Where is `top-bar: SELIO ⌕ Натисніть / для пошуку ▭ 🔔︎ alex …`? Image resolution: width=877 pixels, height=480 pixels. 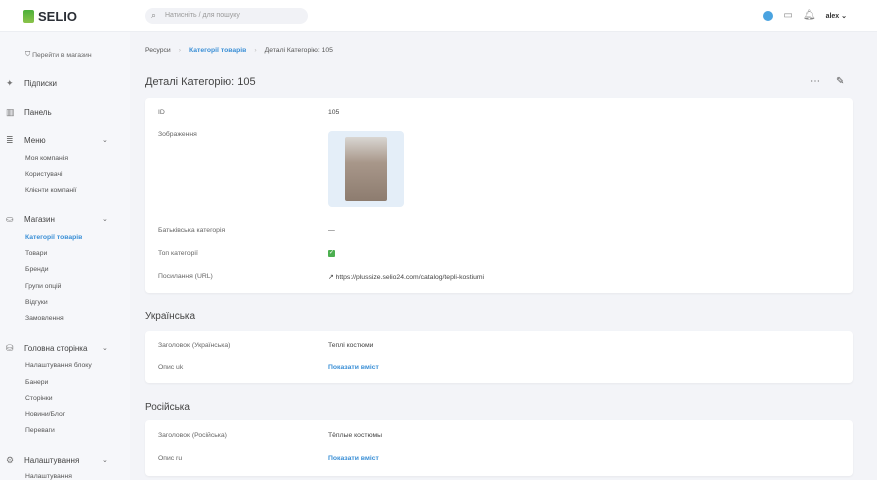
top-bar: SELIO ⌕ Натисніть / для пошуку ▭ 🔔︎ alex … is located at coordinates (438, 16).